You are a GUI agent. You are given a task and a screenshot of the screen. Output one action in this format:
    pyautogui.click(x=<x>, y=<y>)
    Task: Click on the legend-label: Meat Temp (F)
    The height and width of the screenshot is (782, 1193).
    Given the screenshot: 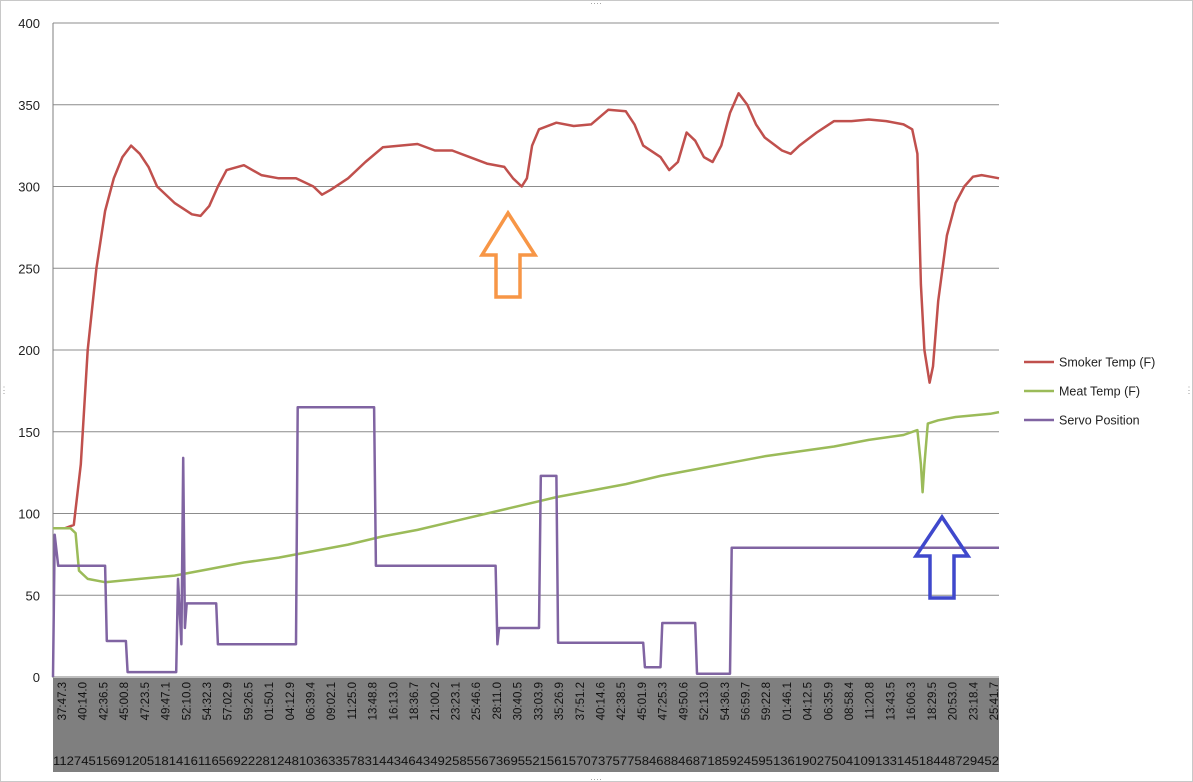 What is the action you would take?
    pyautogui.click(x=1099, y=392)
    